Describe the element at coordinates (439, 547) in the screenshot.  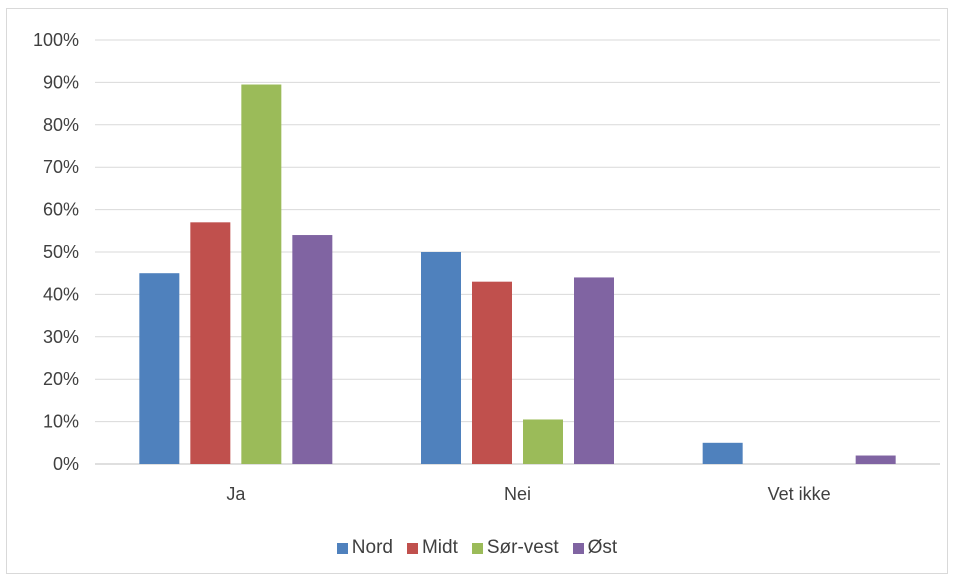
I see `legend-label: Midt` at that location.